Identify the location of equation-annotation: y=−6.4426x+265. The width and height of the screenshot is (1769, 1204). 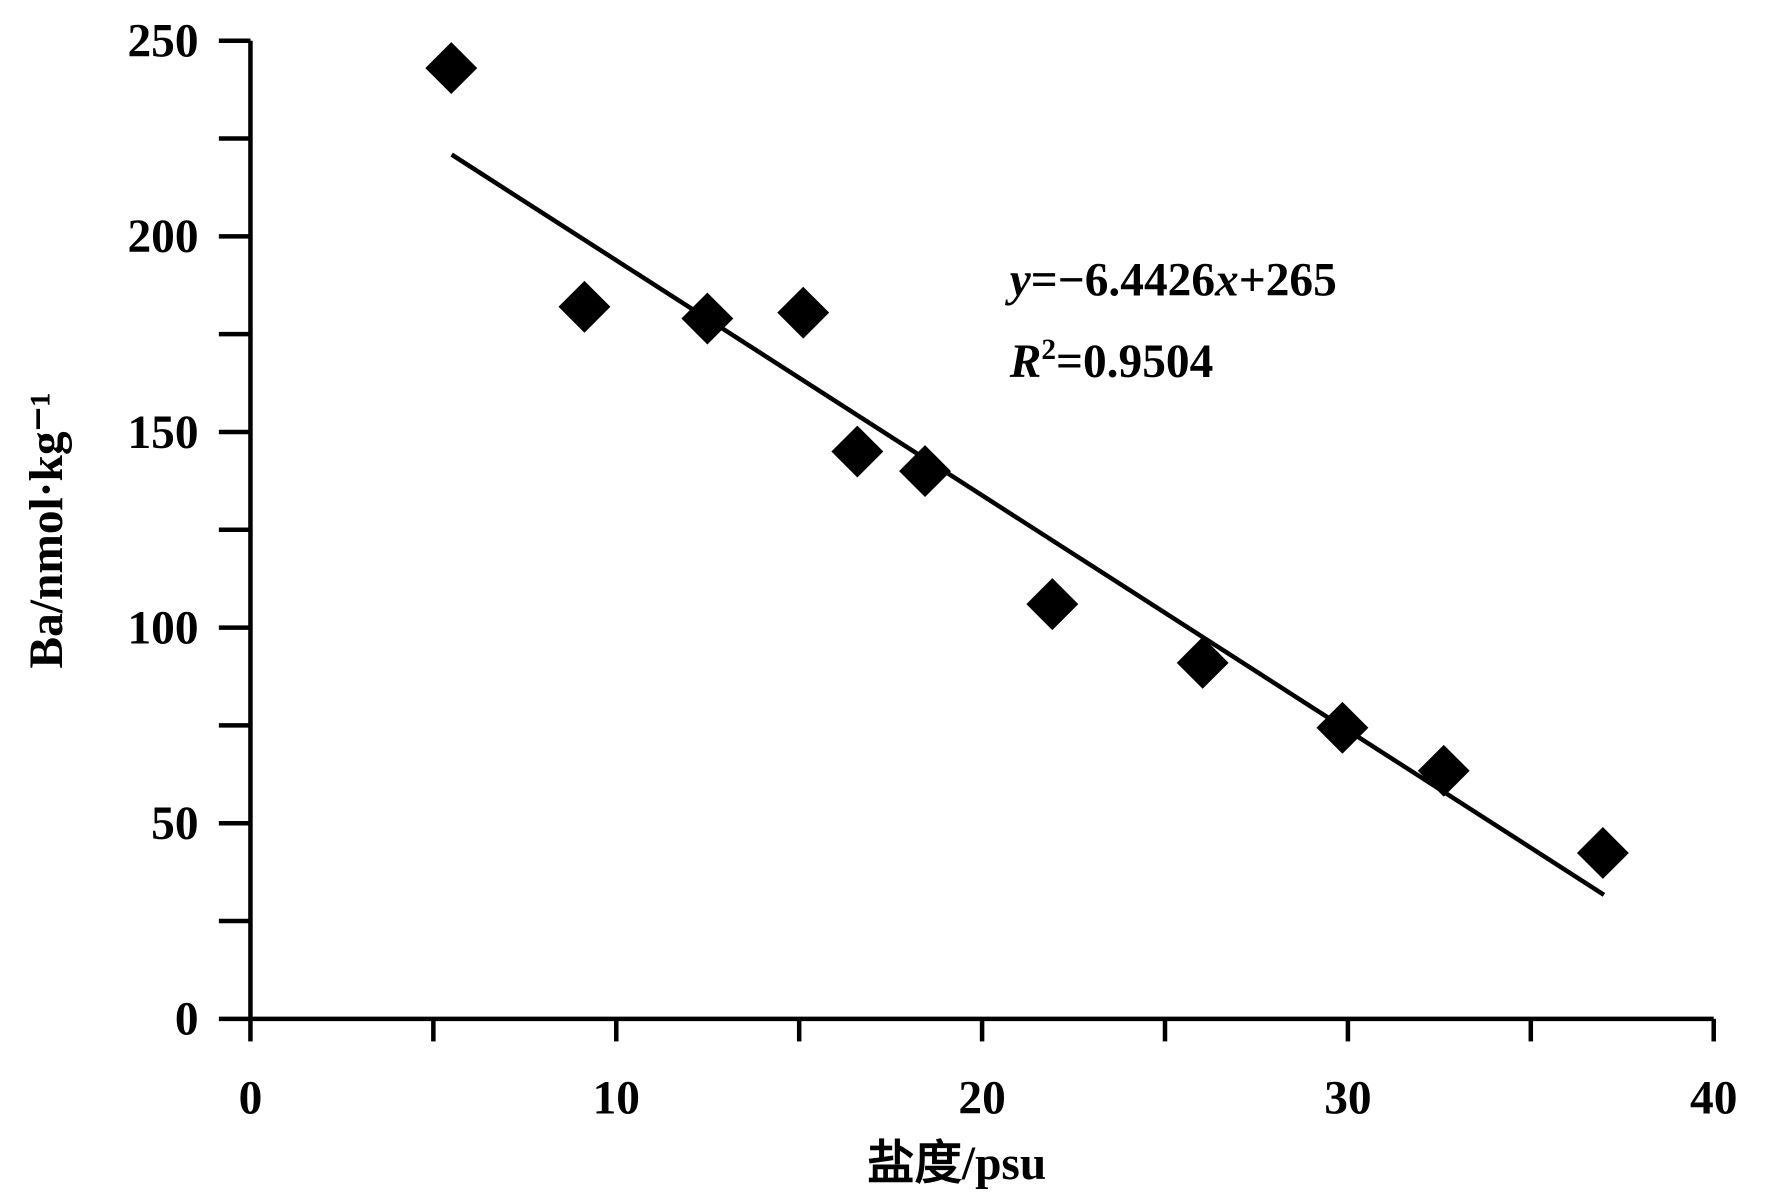
(1171, 281).